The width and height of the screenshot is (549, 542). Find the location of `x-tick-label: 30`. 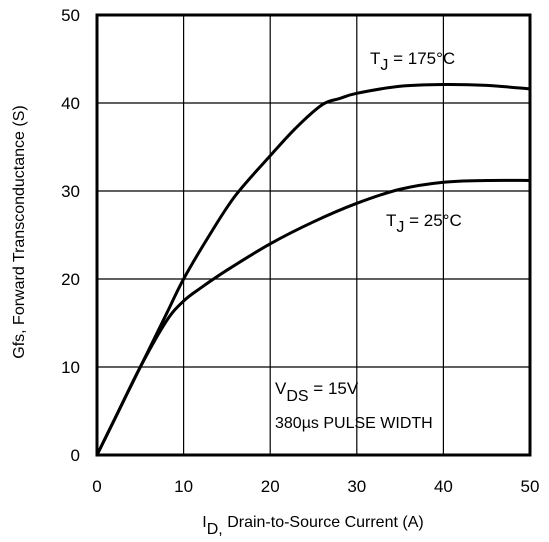

x-tick-label: 30 is located at coordinates (356, 486).